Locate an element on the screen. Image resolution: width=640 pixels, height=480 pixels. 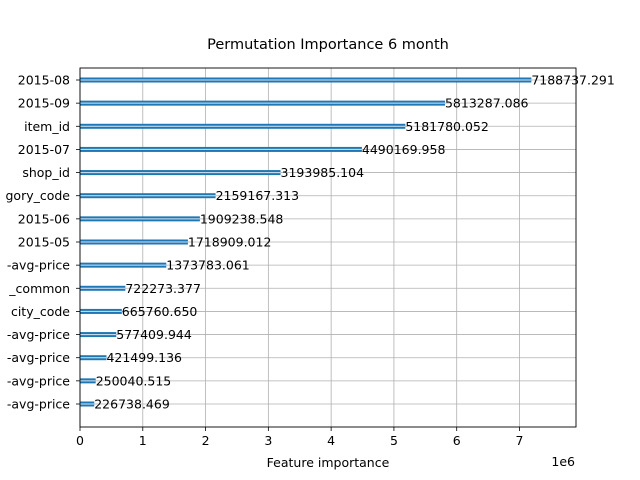
bar-value-label: 2159167.313 is located at coordinates (258, 195).